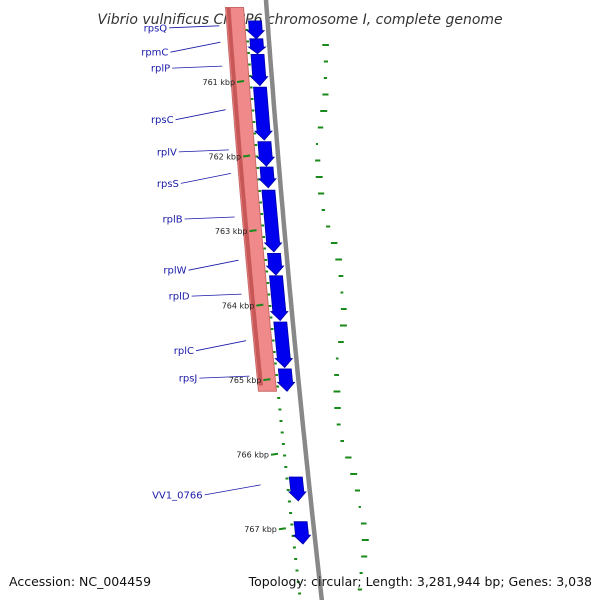 Image resolution: width=600 pixels, height=600 pixels. What do you see at coordinates (154, 53) in the screenshot?
I see `gene-label: rpmC` at bounding box center [154, 53].